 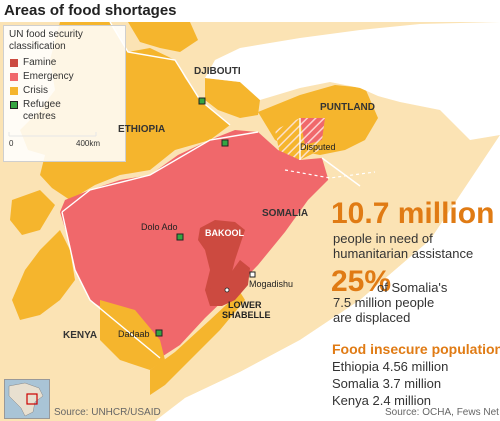 What do you see at coordinates (318, 147) in the screenshot?
I see `label-disputed: Disputed` at bounding box center [318, 147].